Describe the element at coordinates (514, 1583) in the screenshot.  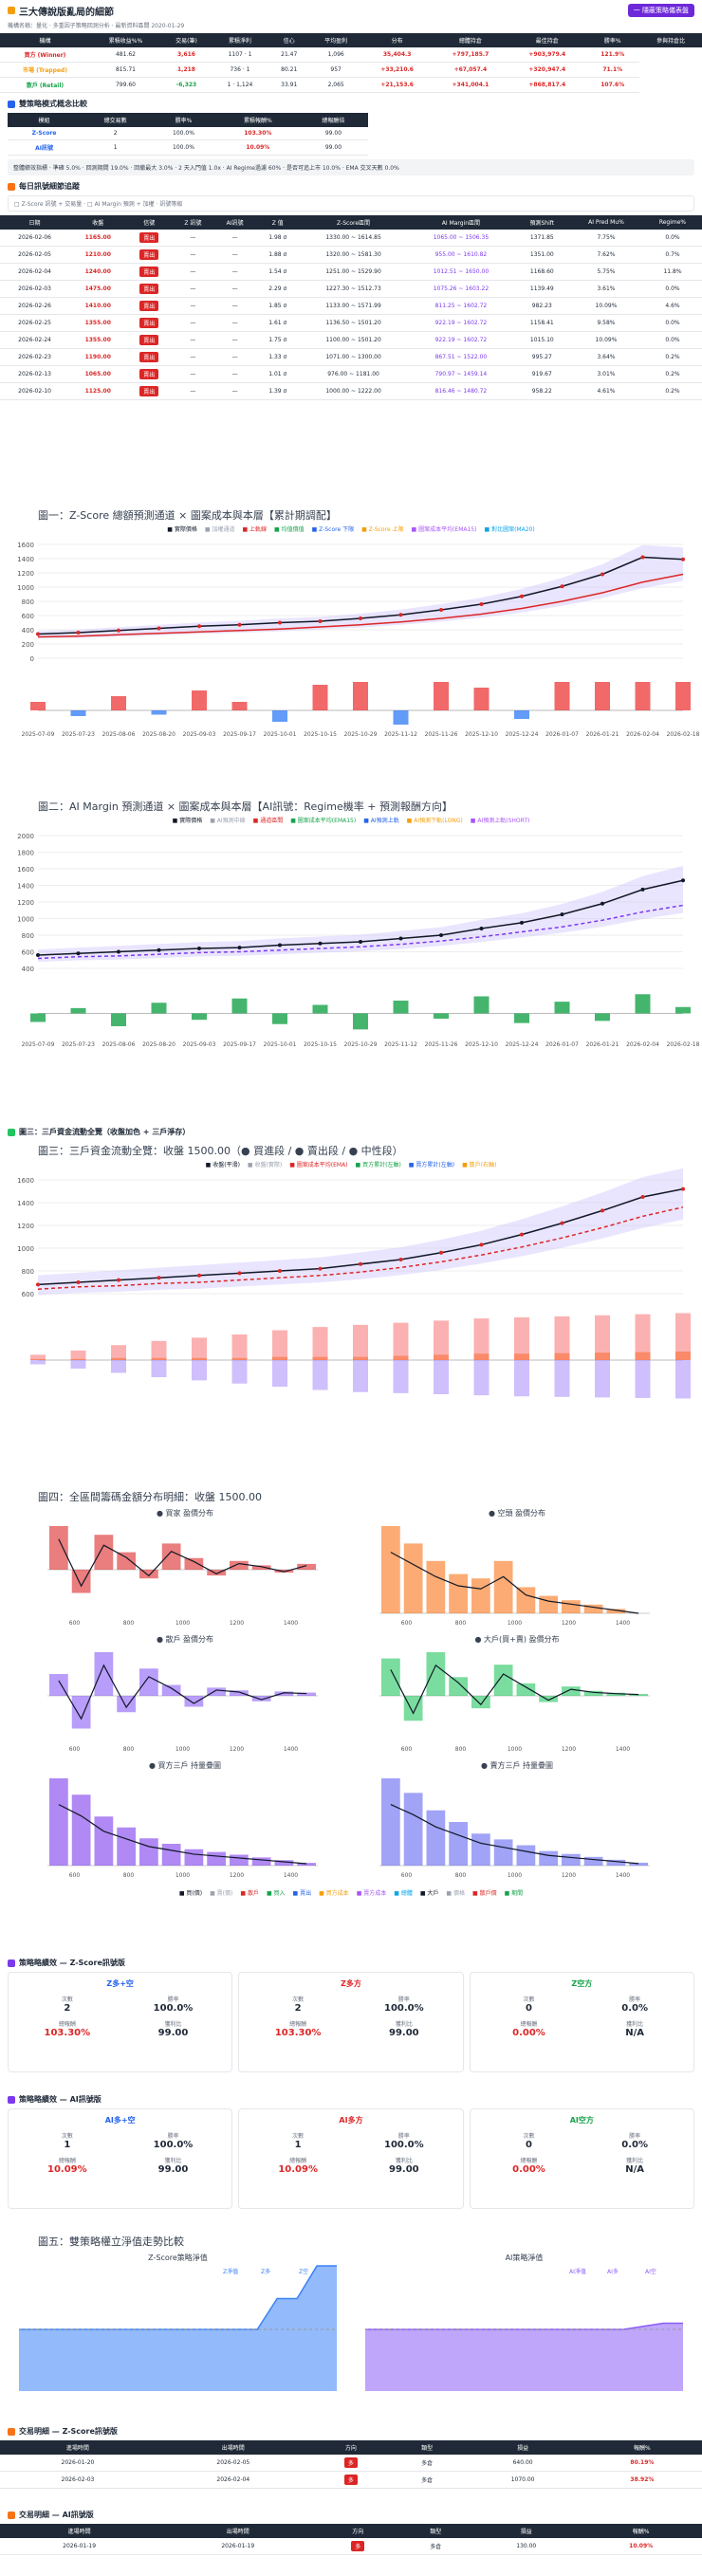
I see `dist-line` at that location.